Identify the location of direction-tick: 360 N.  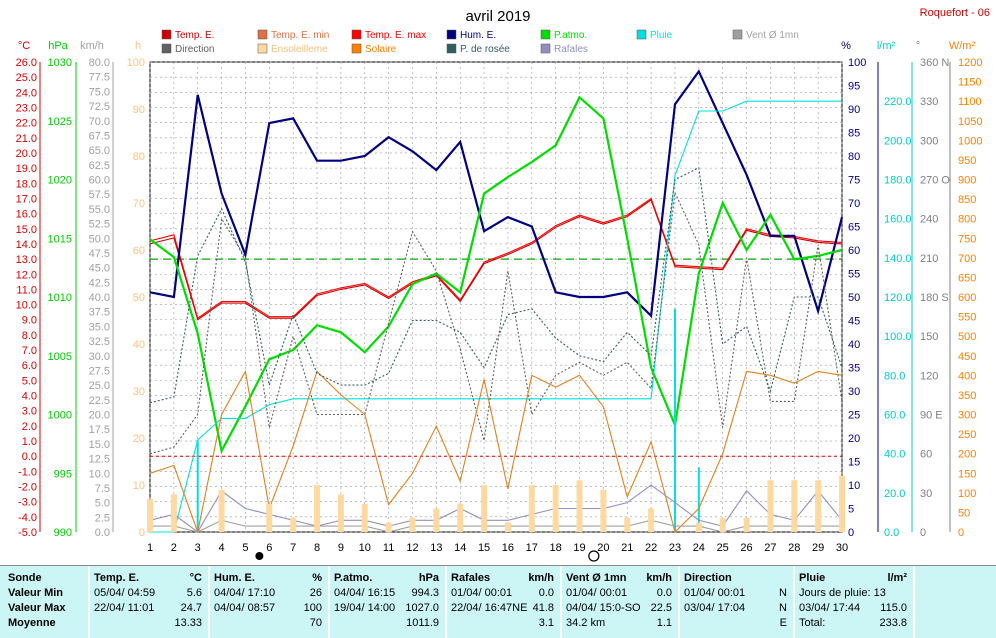
(934, 63).